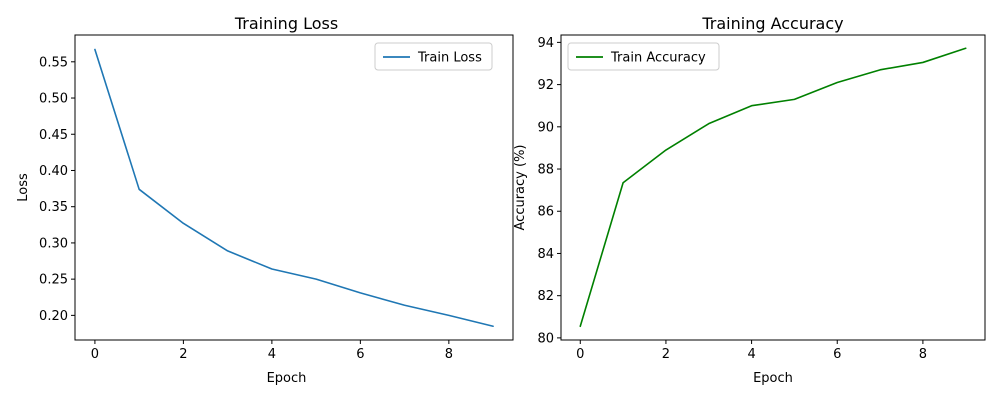 The width and height of the screenshot is (1000, 400). Describe the element at coordinates (520, 188) in the screenshot. I see `y-axis-label: Accuracy (%)` at that location.